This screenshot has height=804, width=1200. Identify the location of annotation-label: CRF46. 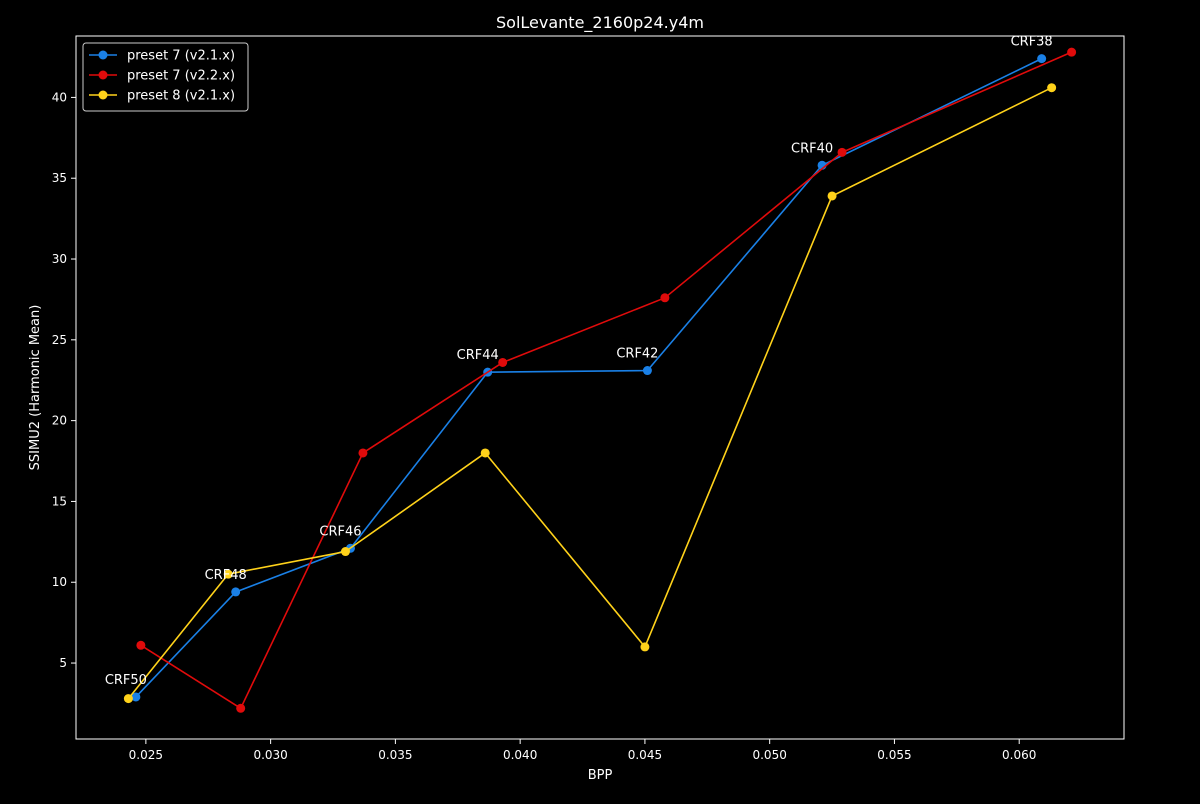
(340, 531).